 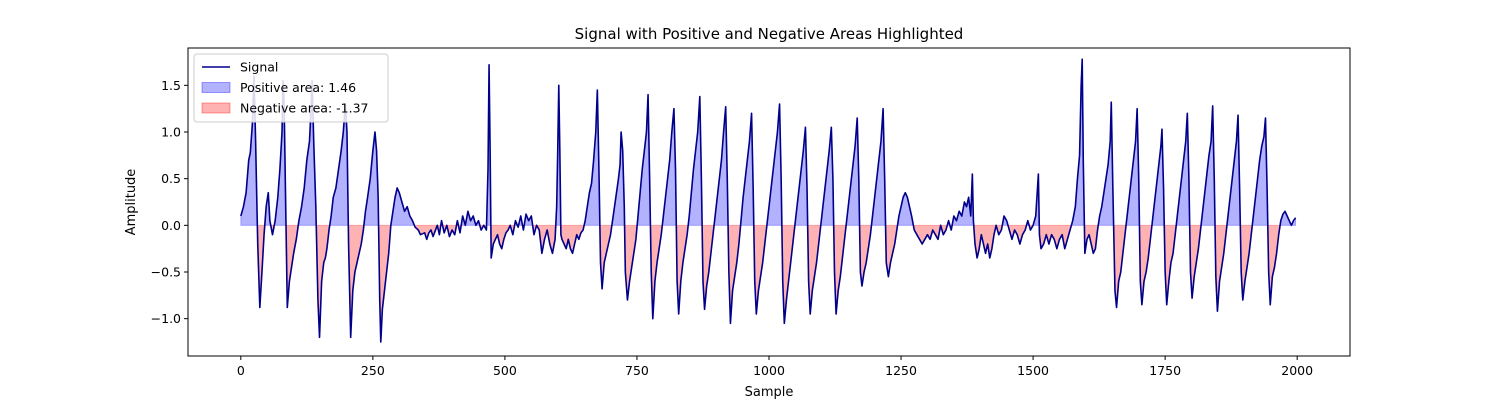 I want to click on x-tick-label: 2000, so click(x=1297, y=370).